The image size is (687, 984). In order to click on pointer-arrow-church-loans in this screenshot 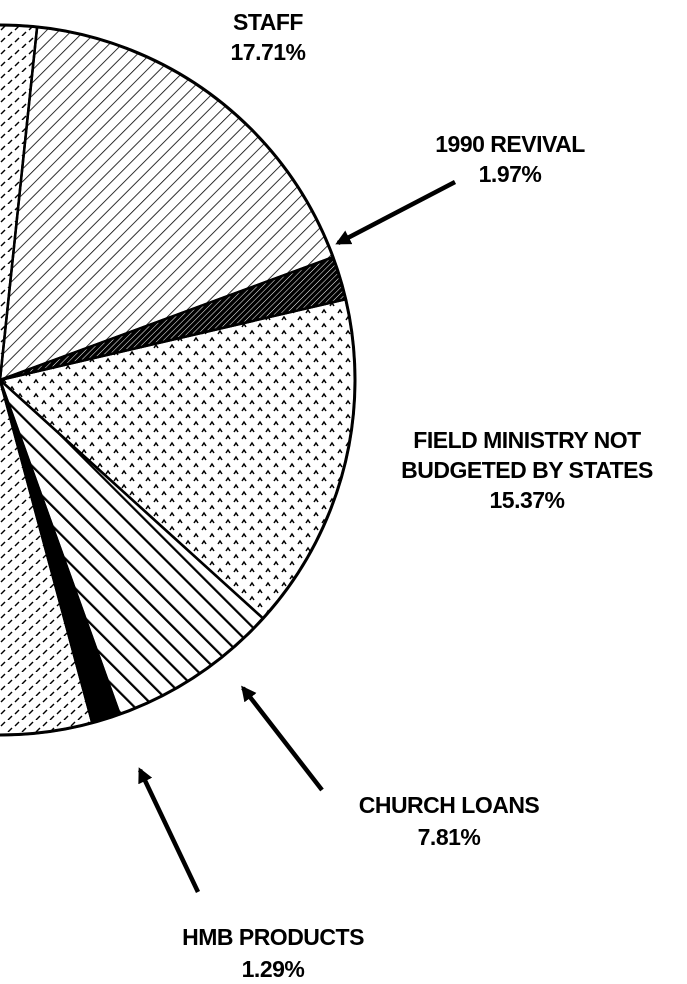, I will do `click(282, 738)`.